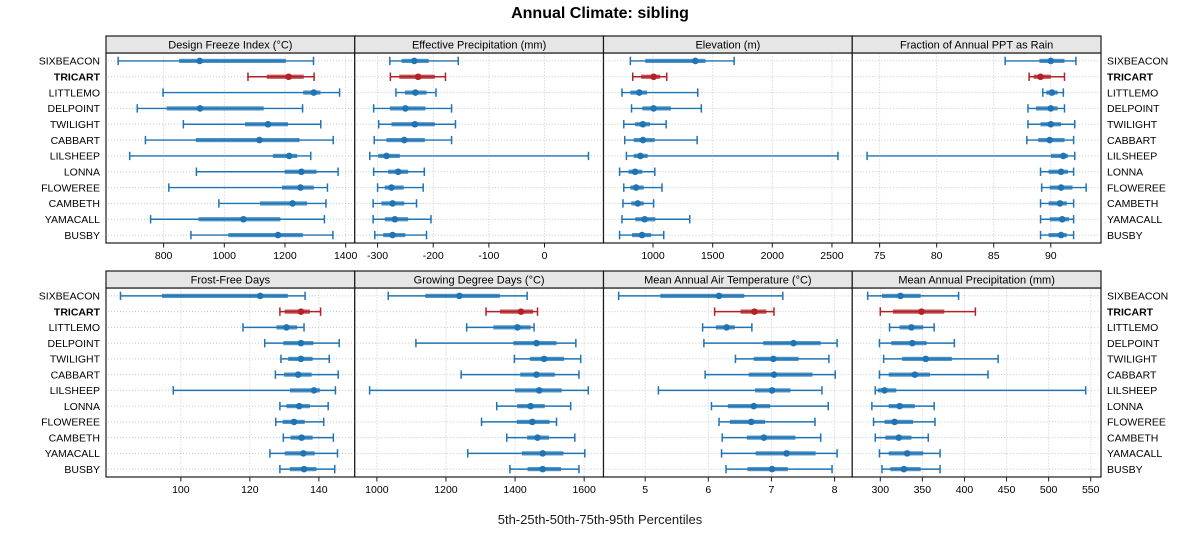 The image size is (1200, 550). I want to click on station-label-left: LITTLEMO, so click(74, 93).